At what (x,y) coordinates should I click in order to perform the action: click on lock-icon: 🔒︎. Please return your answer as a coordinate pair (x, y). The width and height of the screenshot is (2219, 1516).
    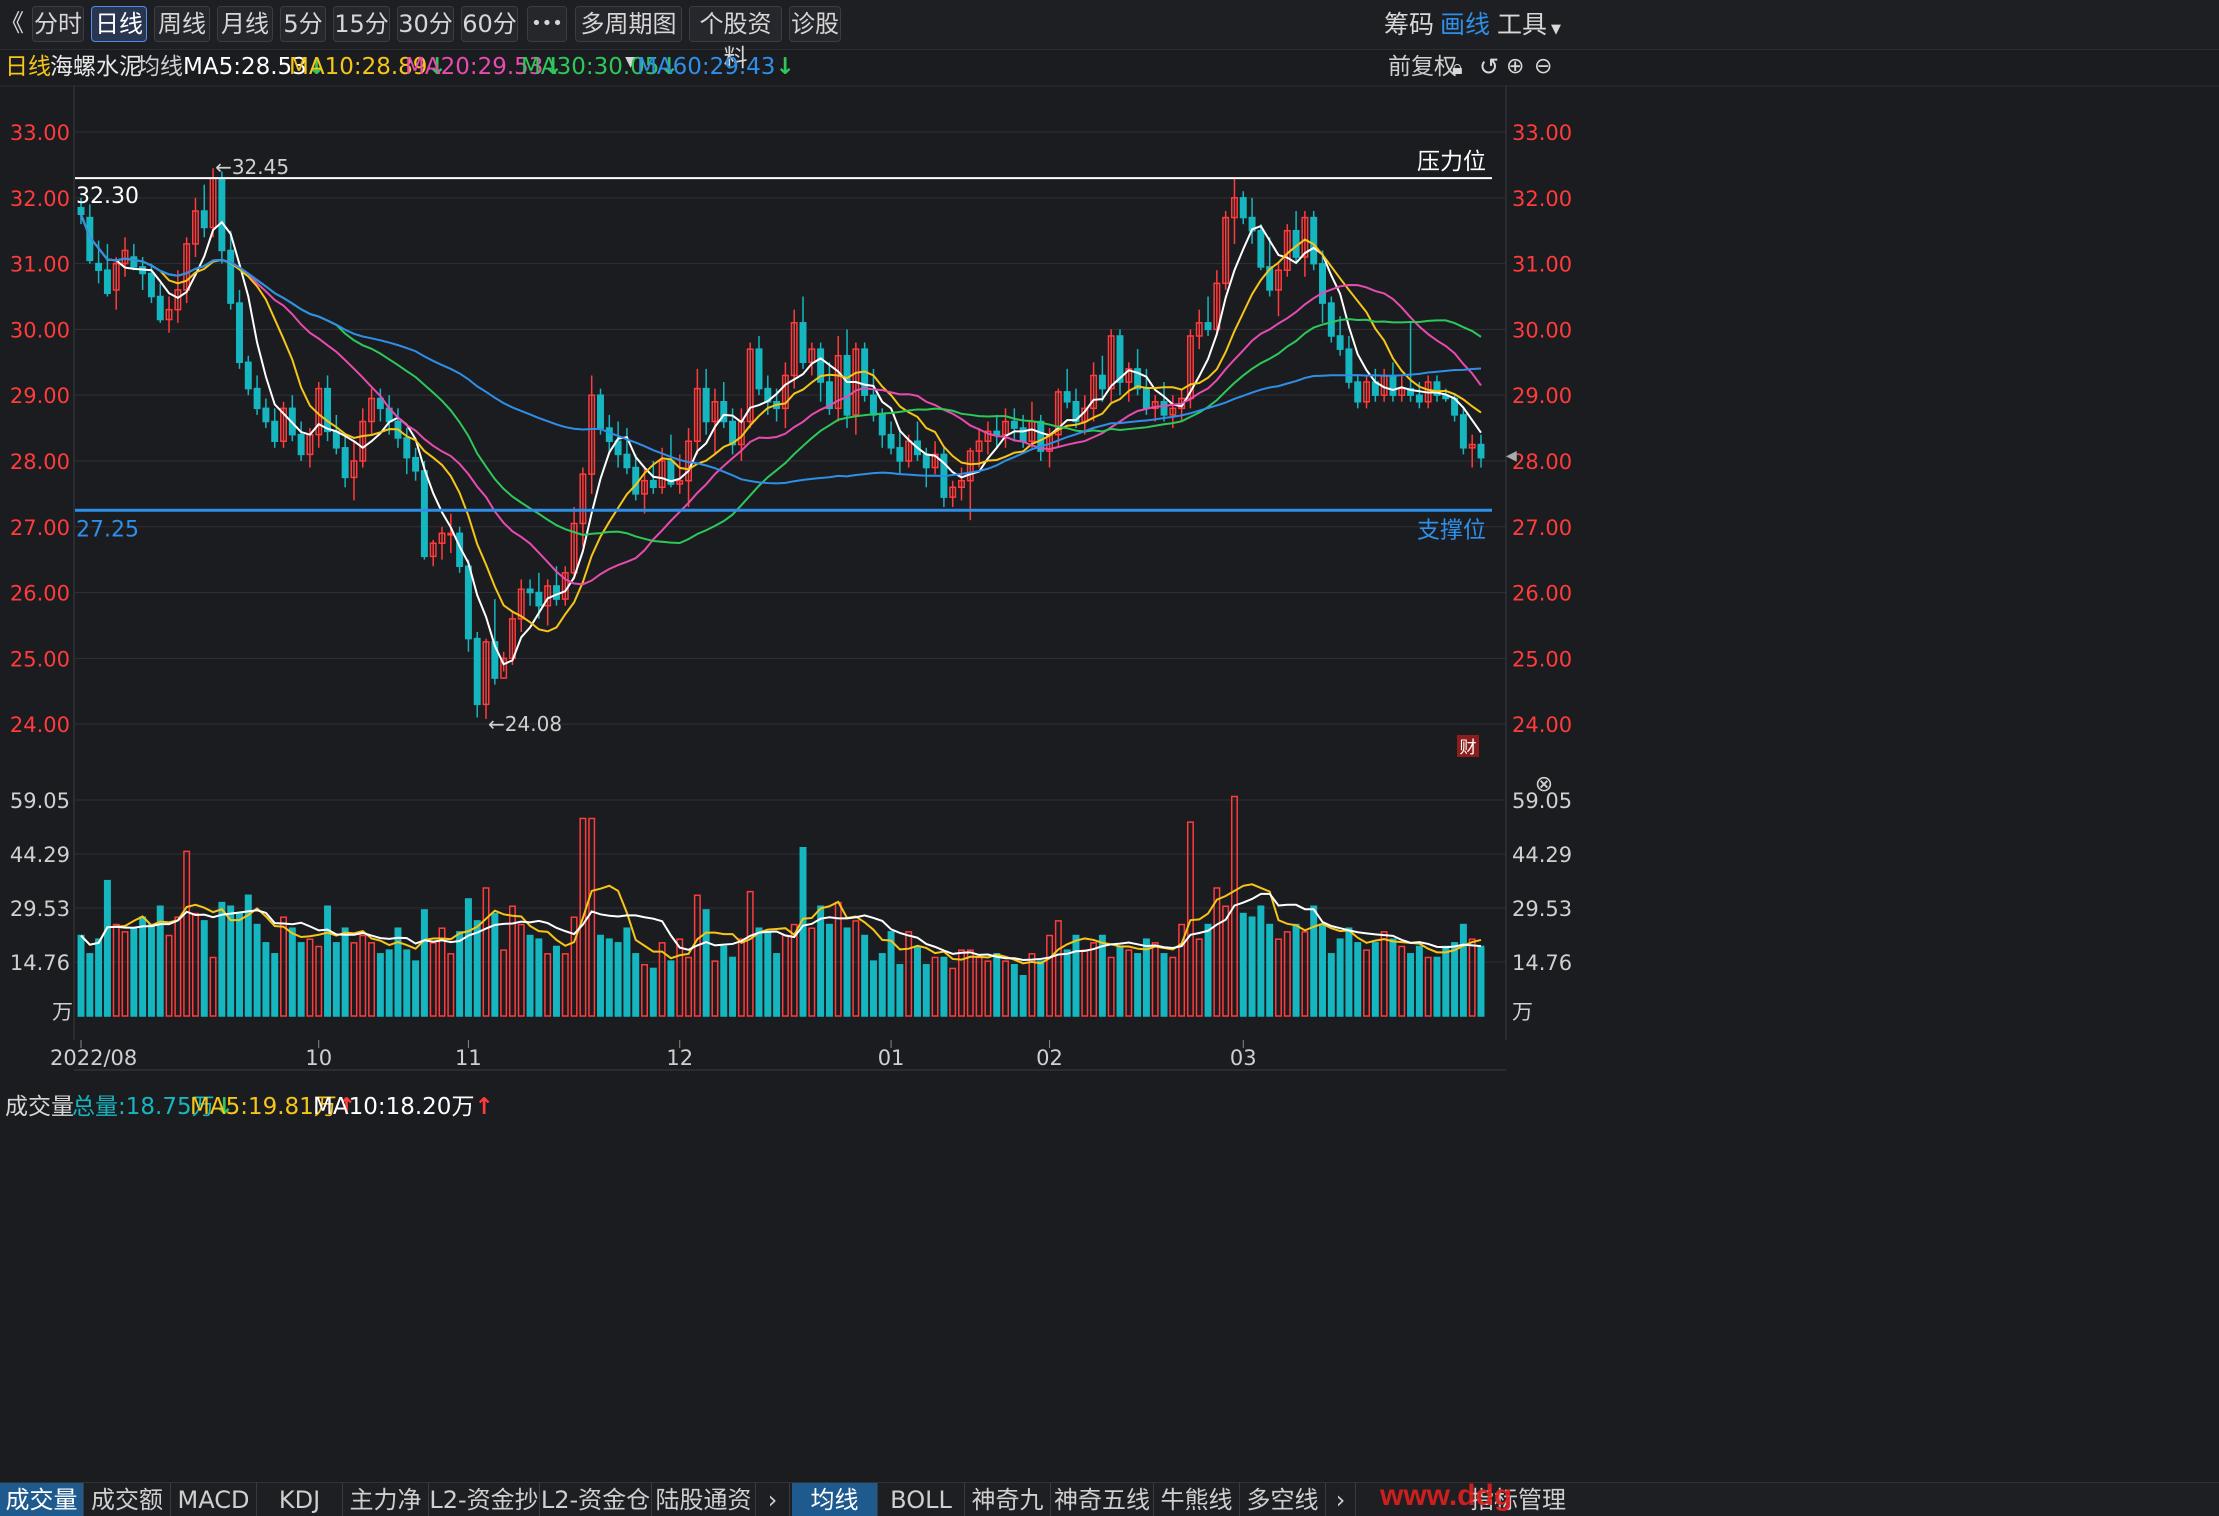
    Looking at the image, I should click on (1457, 67).